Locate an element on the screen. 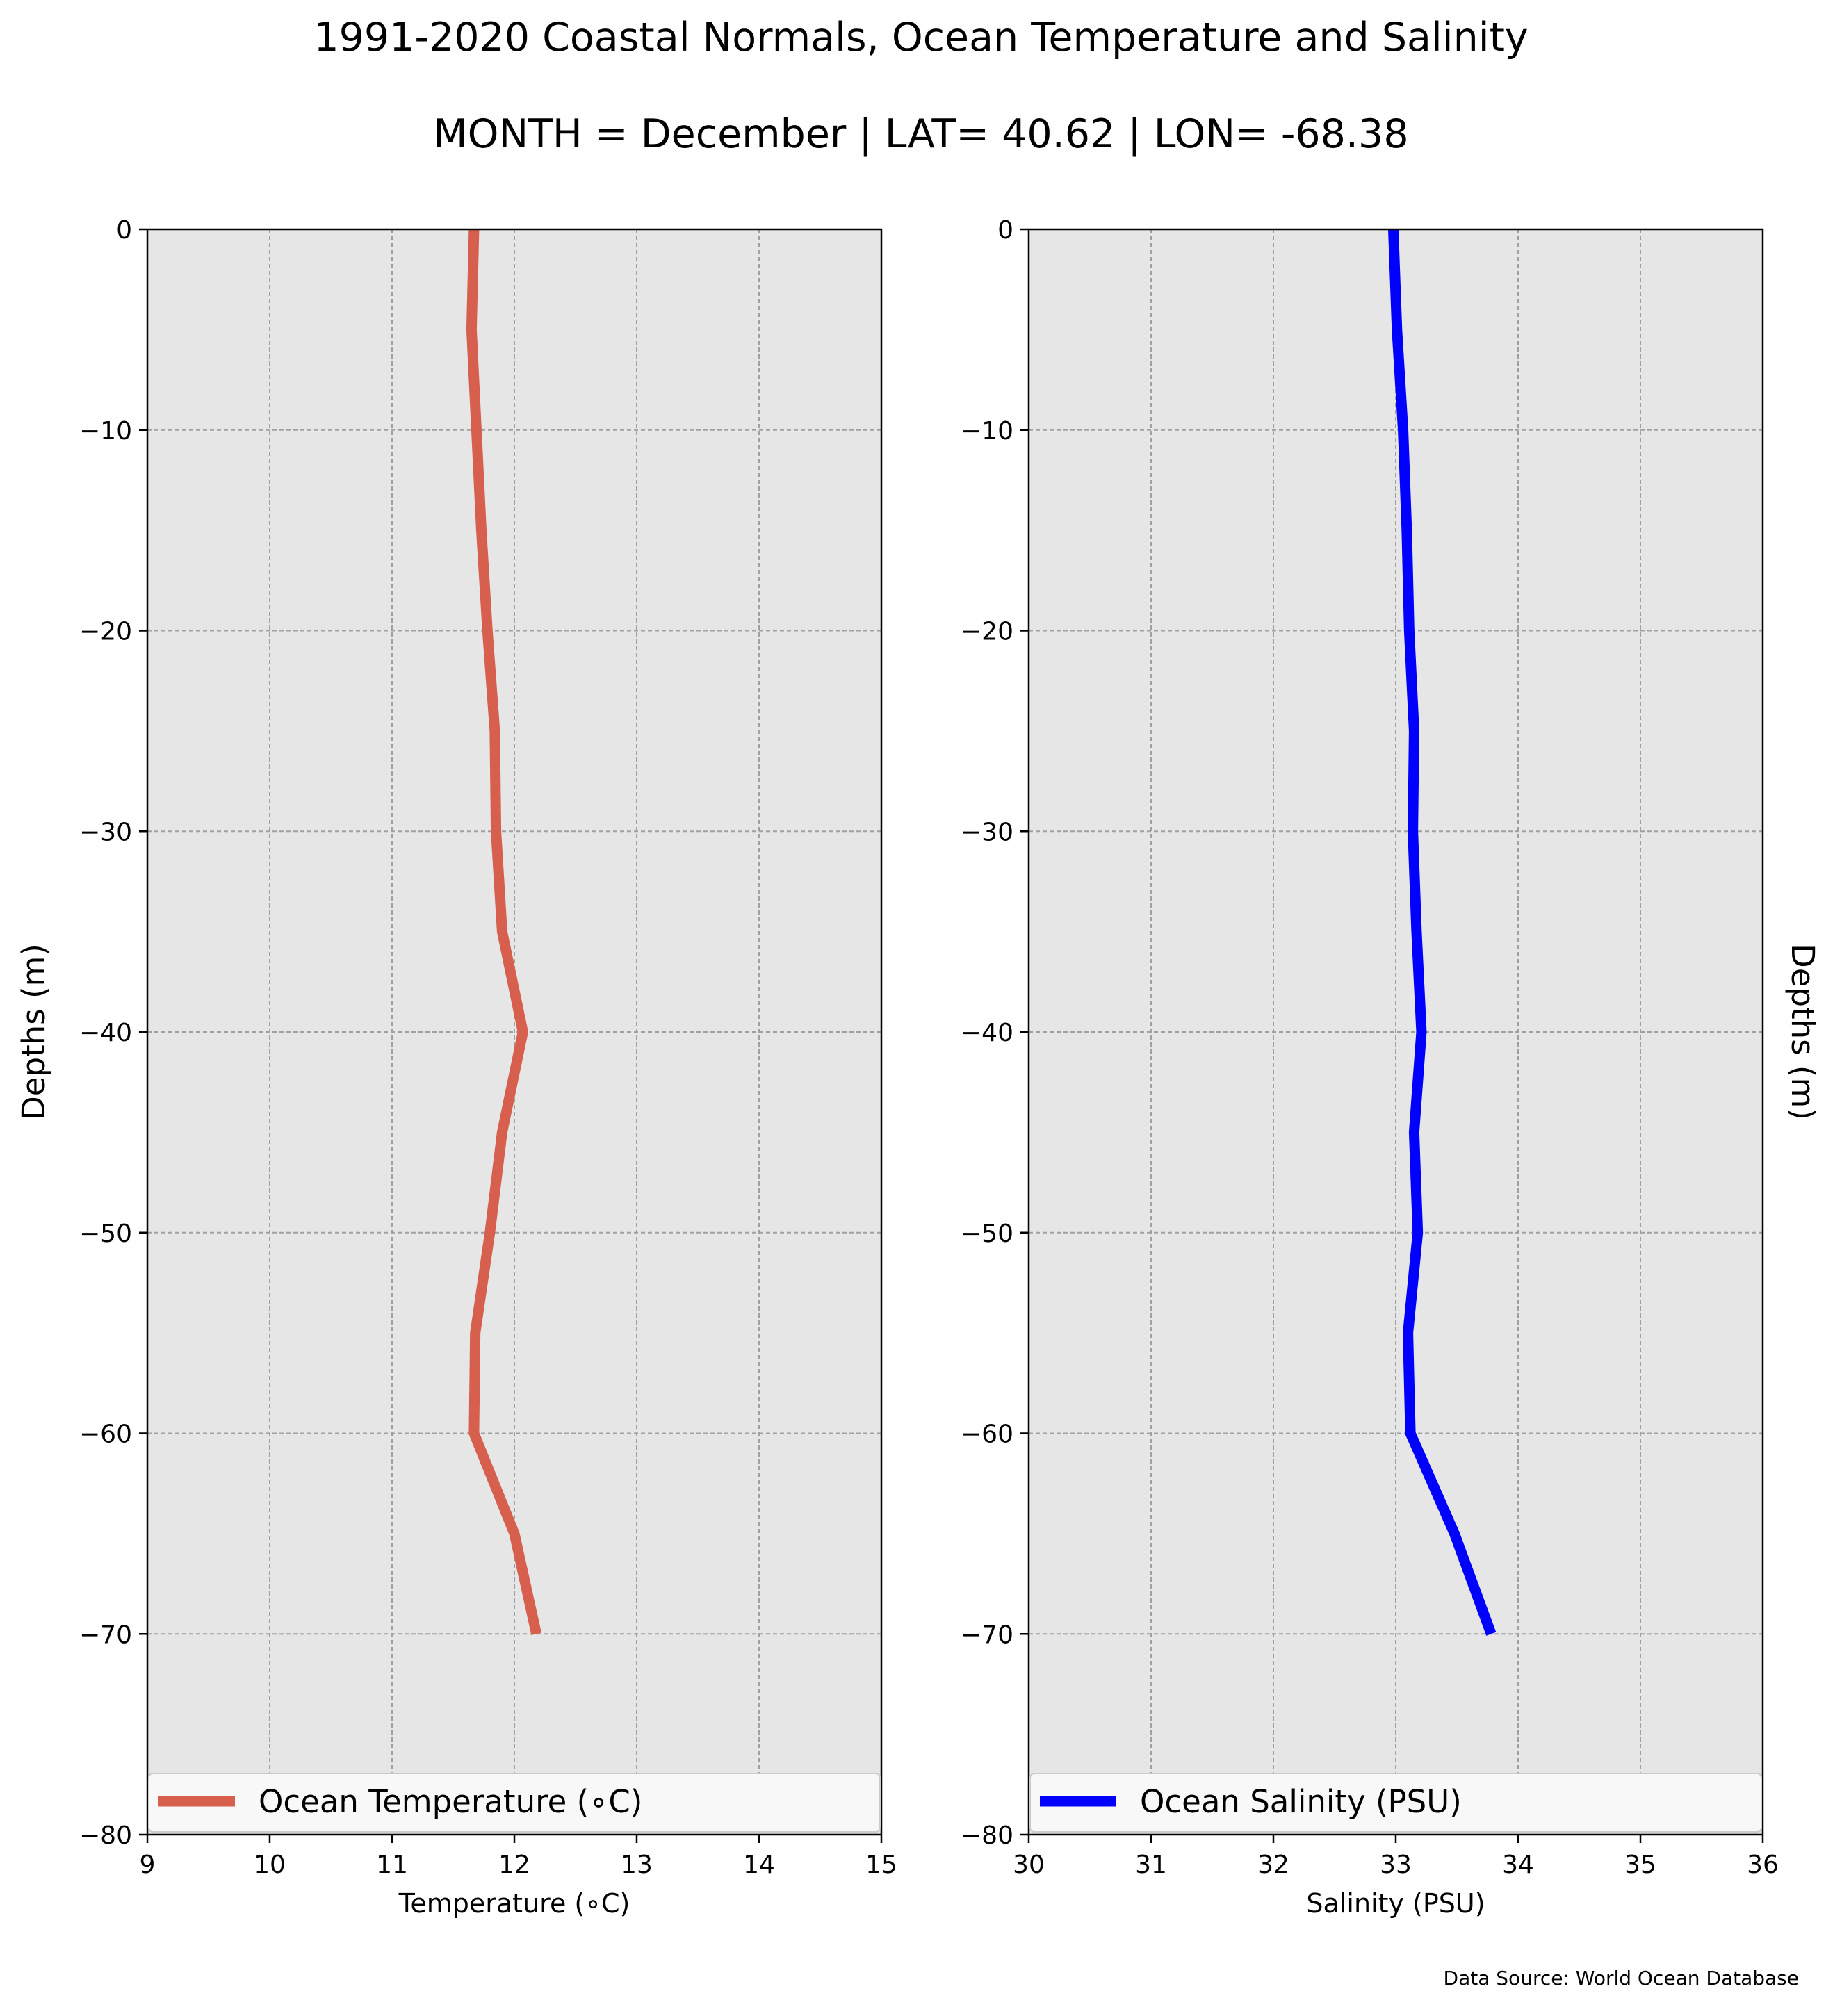 The width and height of the screenshot is (1842, 2016). temperature-x-tick-label: 10 is located at coordinates (270, 1865).